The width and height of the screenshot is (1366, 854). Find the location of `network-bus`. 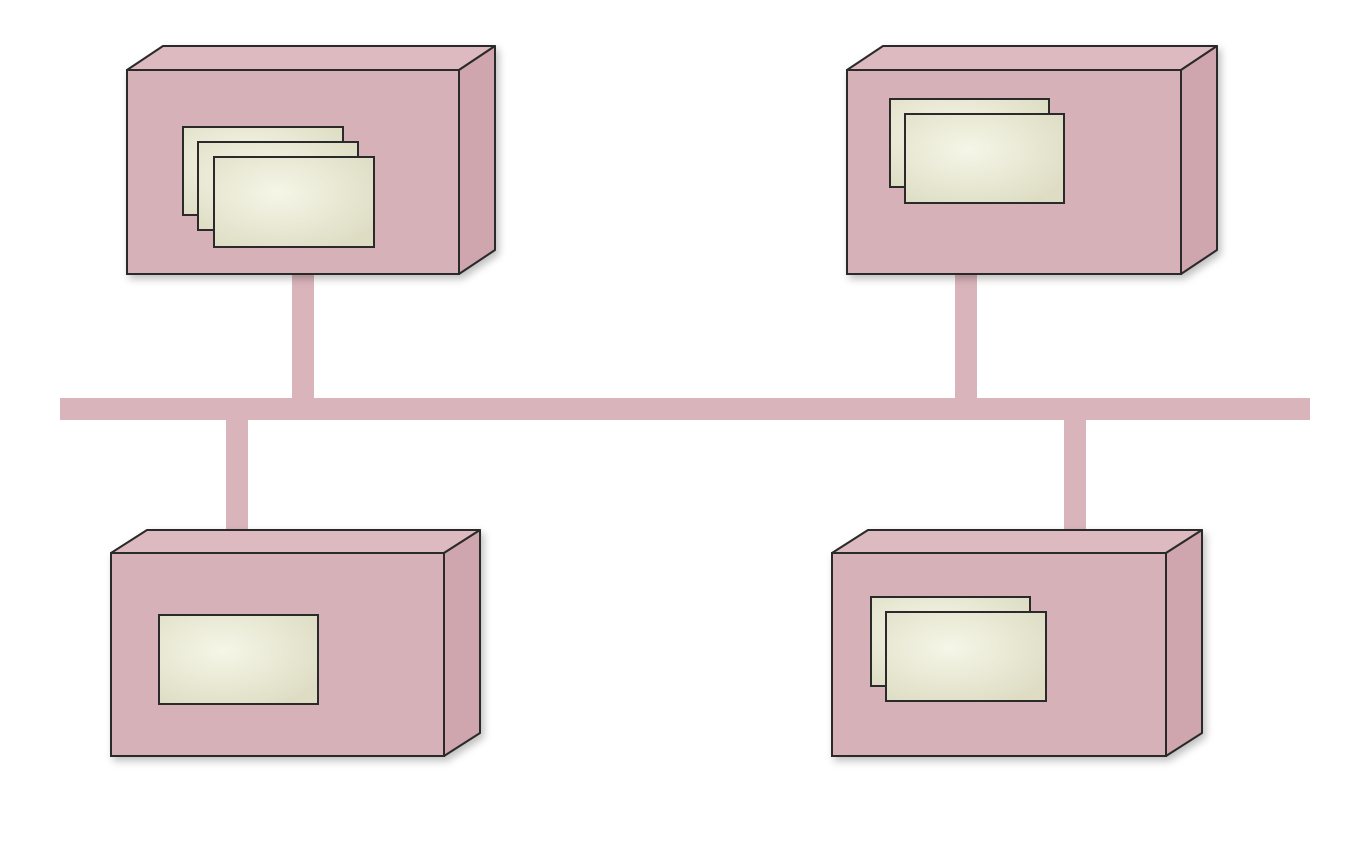

network-bus is located at coordinates (685, 409).